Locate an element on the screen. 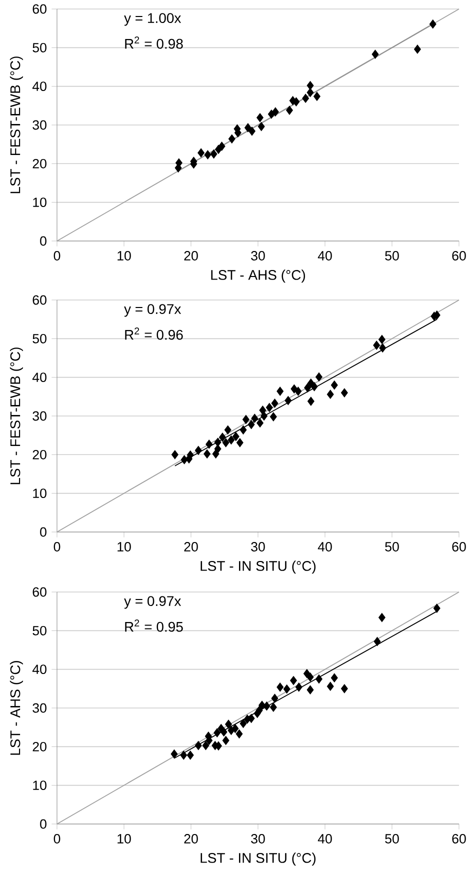 The height and width of the screenshot is (885, 469). y-axis-title: LST - AHS (°C) is located at coordinates (16, 707).